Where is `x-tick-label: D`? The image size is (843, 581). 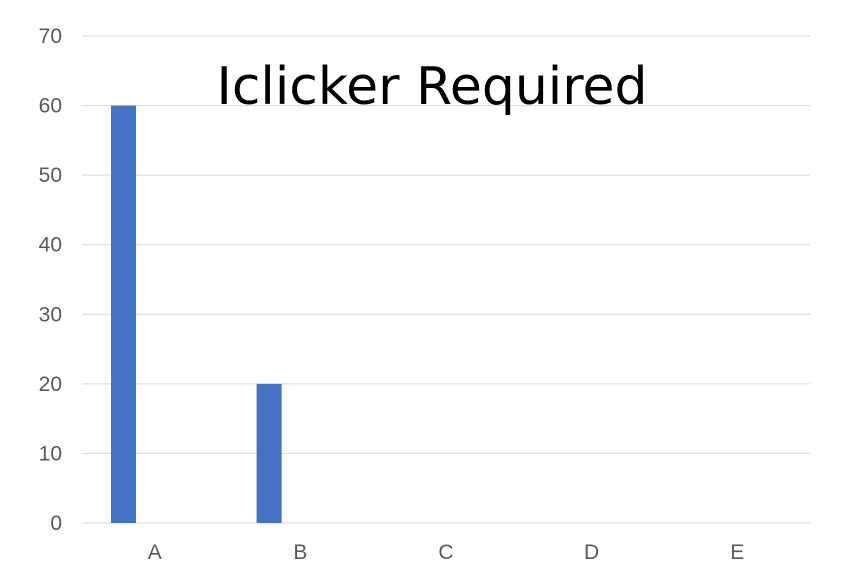
x-tick-label: D is located at coordinates (591, 552).